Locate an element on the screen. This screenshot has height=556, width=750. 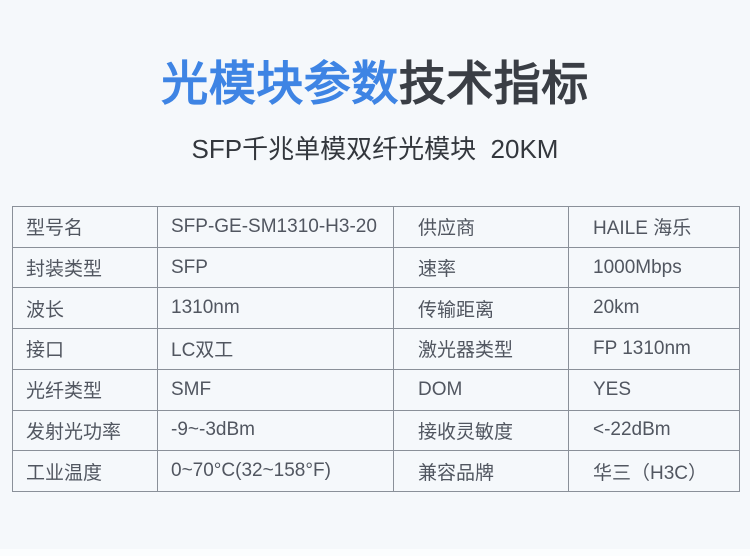
spec-label-cell: DOM is located at coordinates (481, 389).